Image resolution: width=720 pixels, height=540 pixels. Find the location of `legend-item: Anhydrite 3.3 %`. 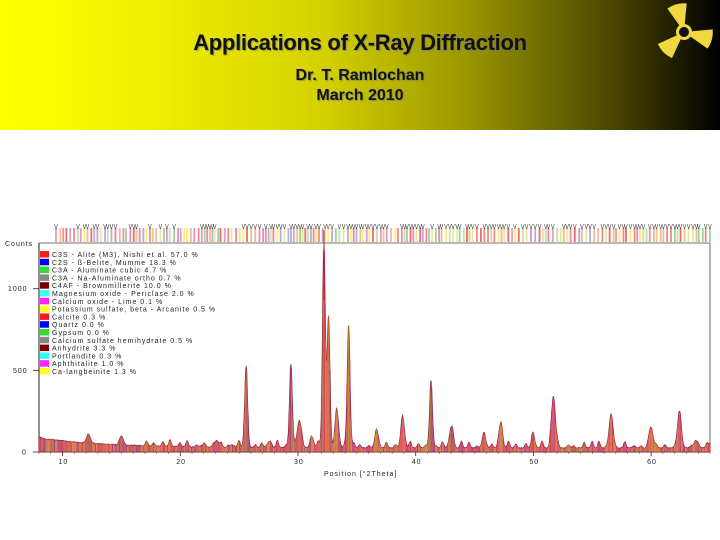

legend-item: Anhydrite 3.3 % is located at coordinates (84, 349).